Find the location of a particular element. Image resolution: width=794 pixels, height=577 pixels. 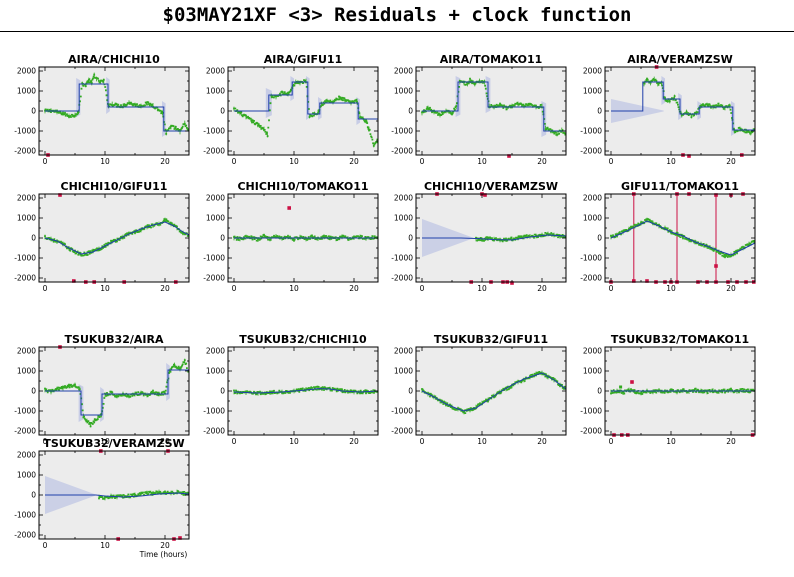

panel-title: TSUKUB32/TOMAKO11 is located at coordinates (680, 339).